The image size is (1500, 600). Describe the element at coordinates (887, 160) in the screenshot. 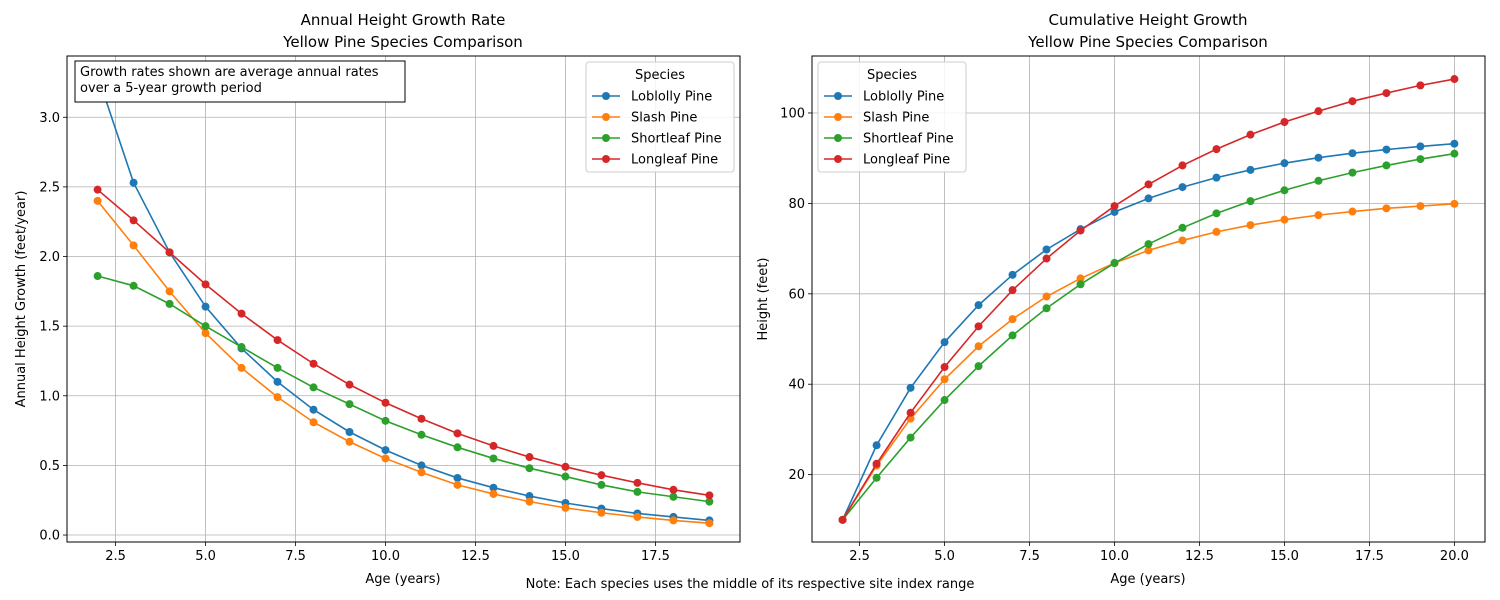

I see `legend-item-longleaf-pine: Longleaf Pine` at that location.